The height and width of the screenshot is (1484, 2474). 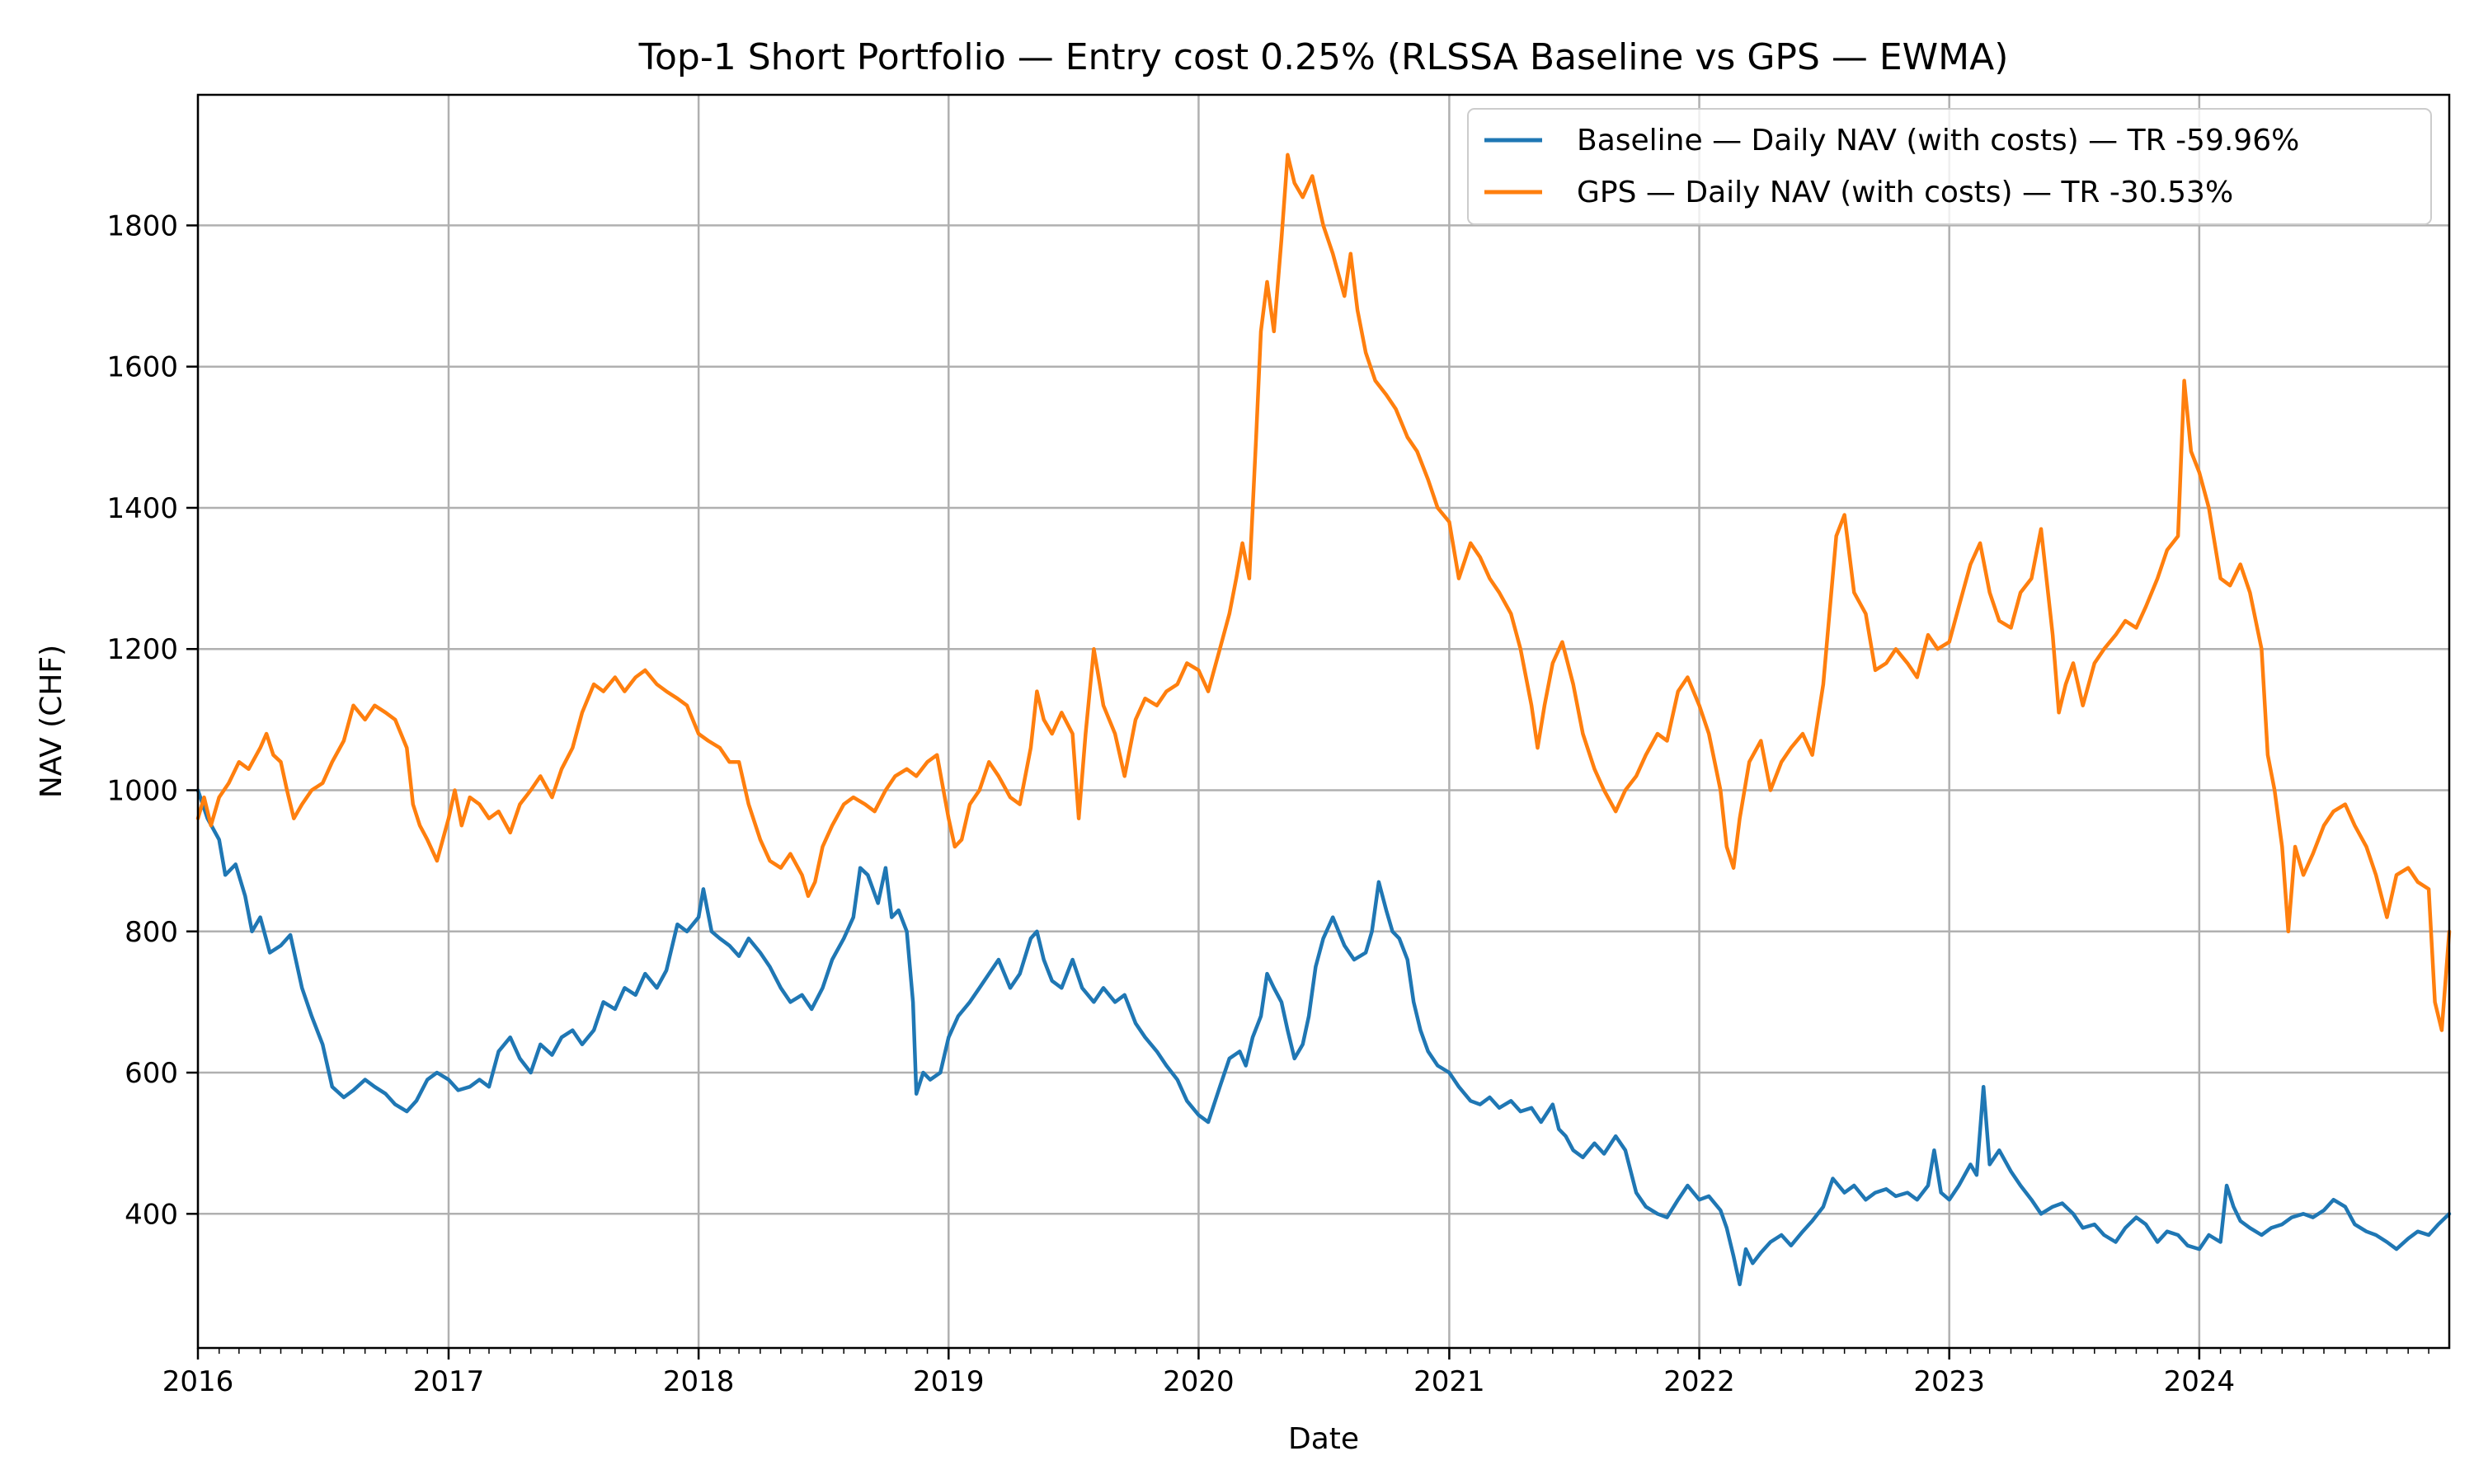 I want to click on y-tick-label: 600, so click(x=151, y=1073).